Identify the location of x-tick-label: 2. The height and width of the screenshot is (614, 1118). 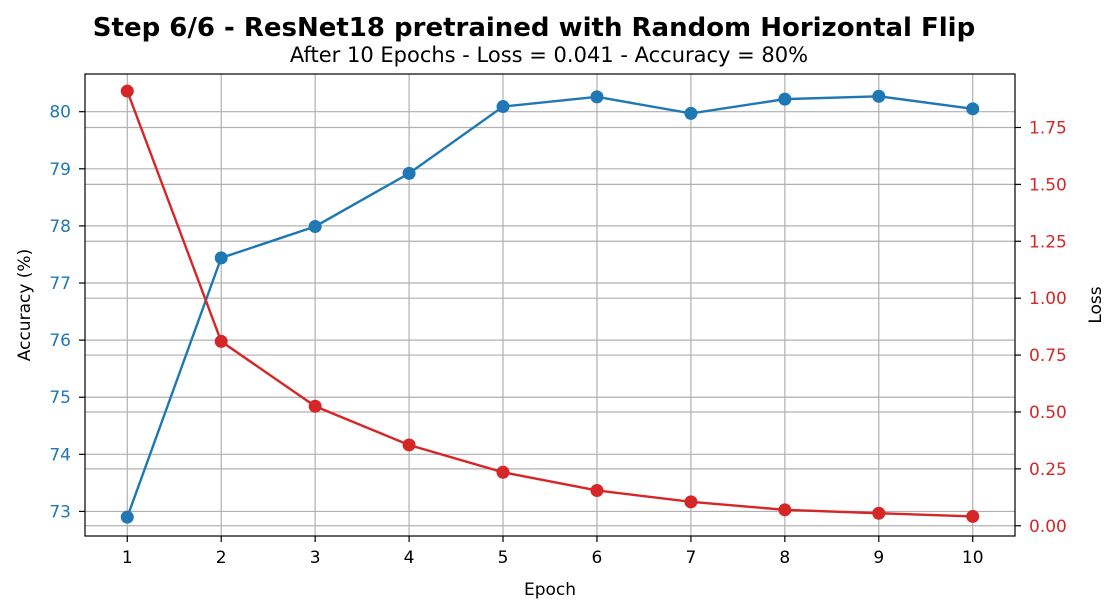
(221, 558).